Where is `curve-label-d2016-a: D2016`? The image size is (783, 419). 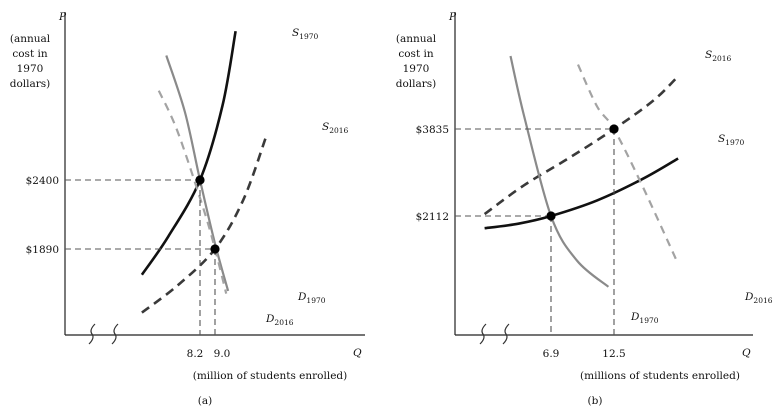 curve-label-d2016-a: D2016 is located at coordinates (279, 320).